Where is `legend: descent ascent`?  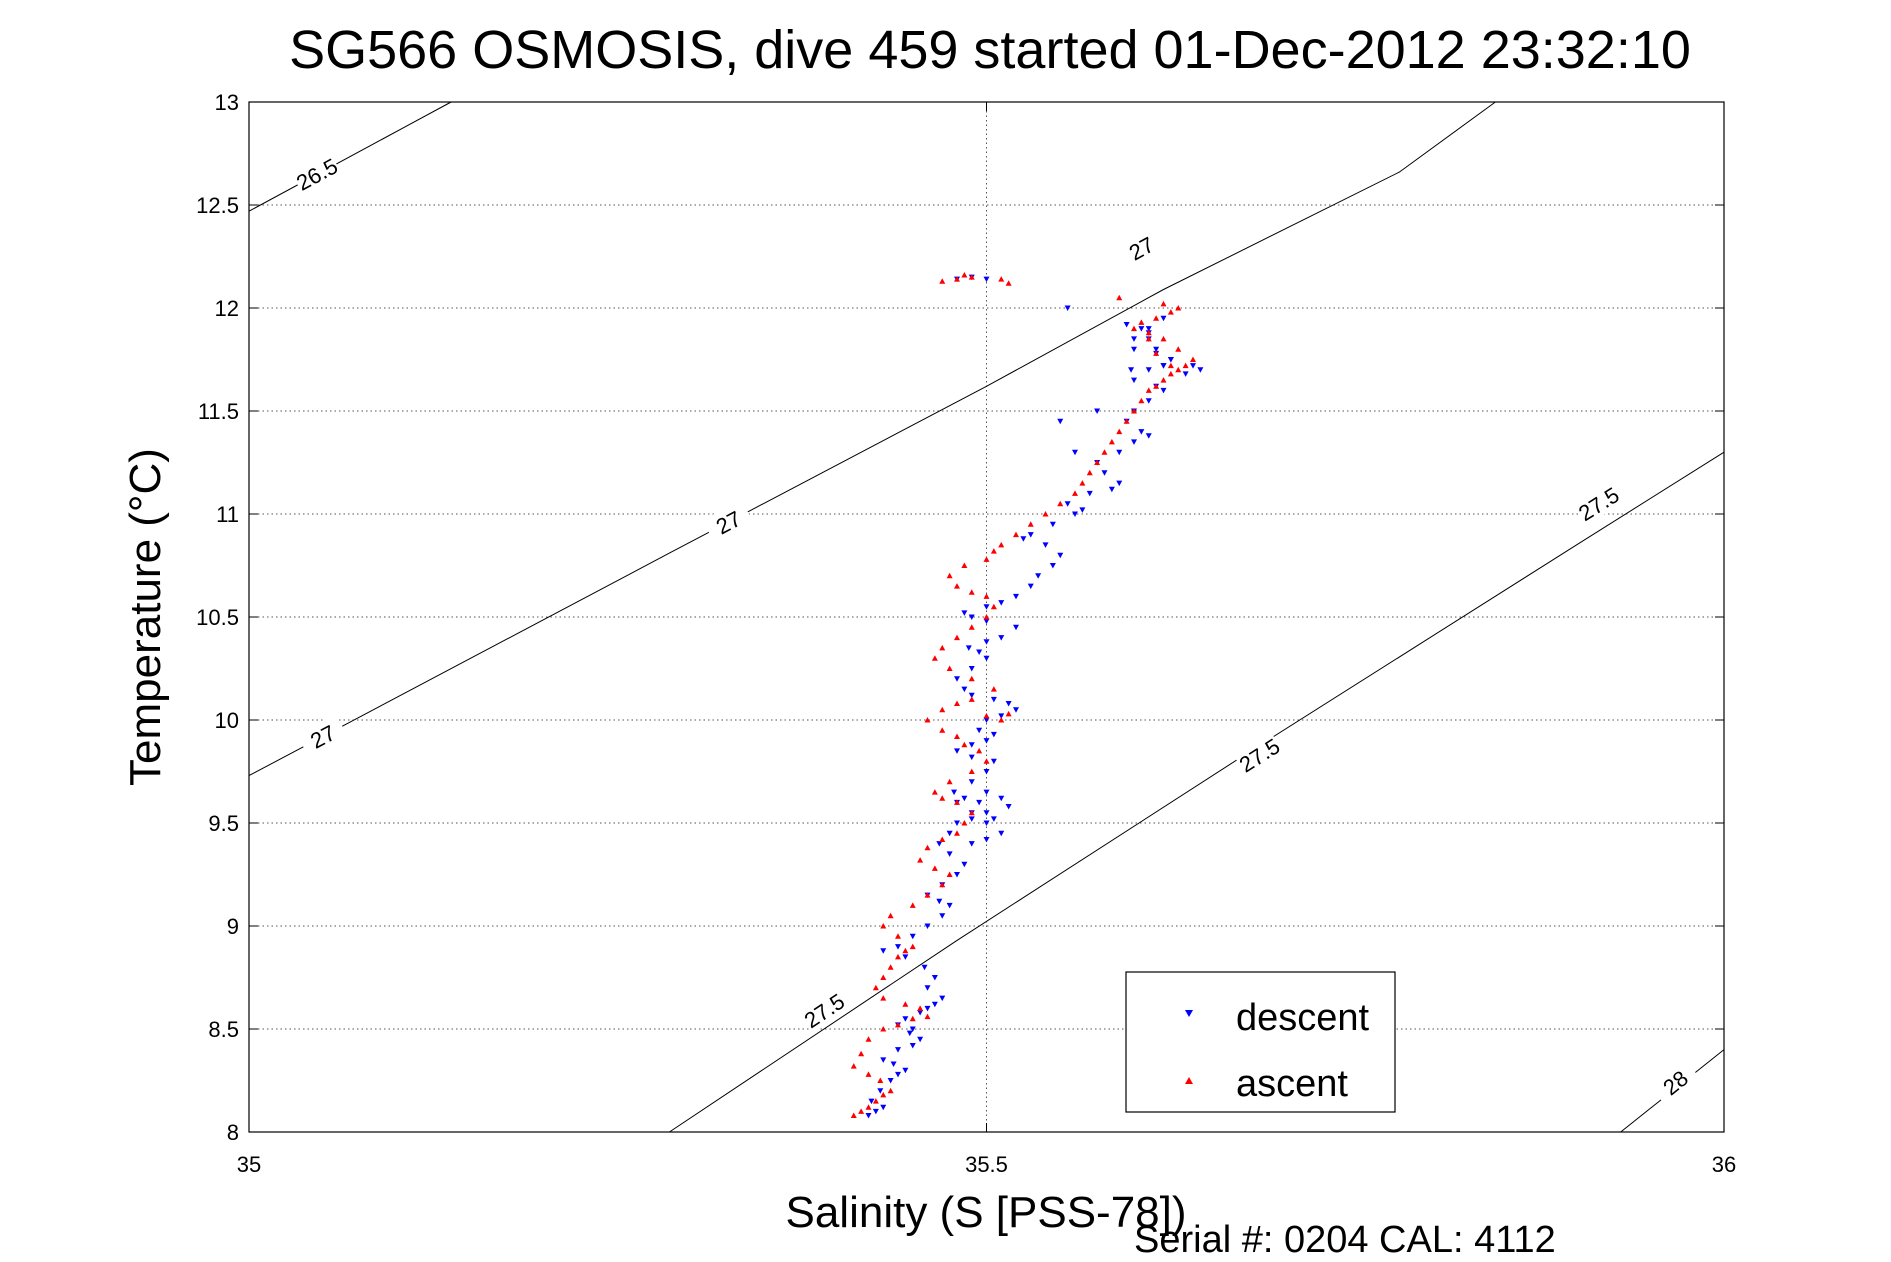
legend: descent ascent is located at coordinates (1260, 1042).